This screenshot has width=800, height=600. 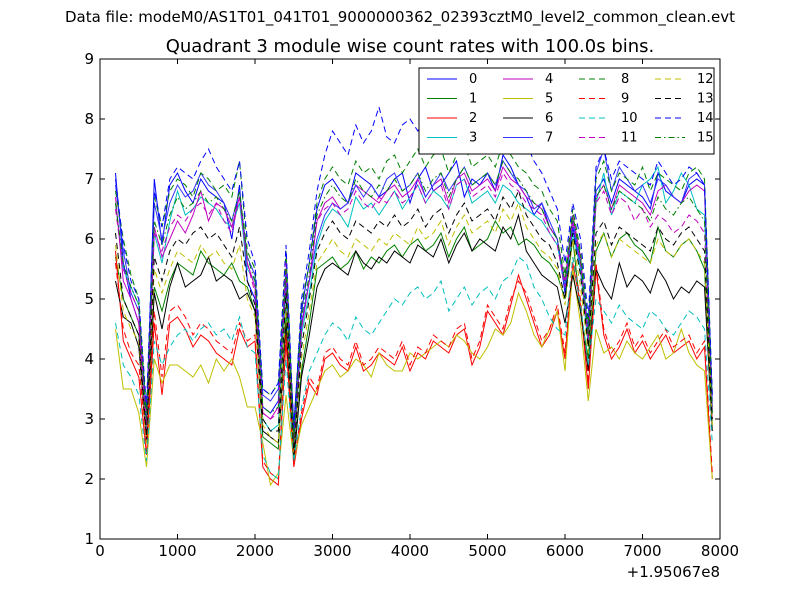 What do you see at coordinates (487, 551) in the screenshot?
I see `x-tick-label: 5000` at bounding box center [487, 551].